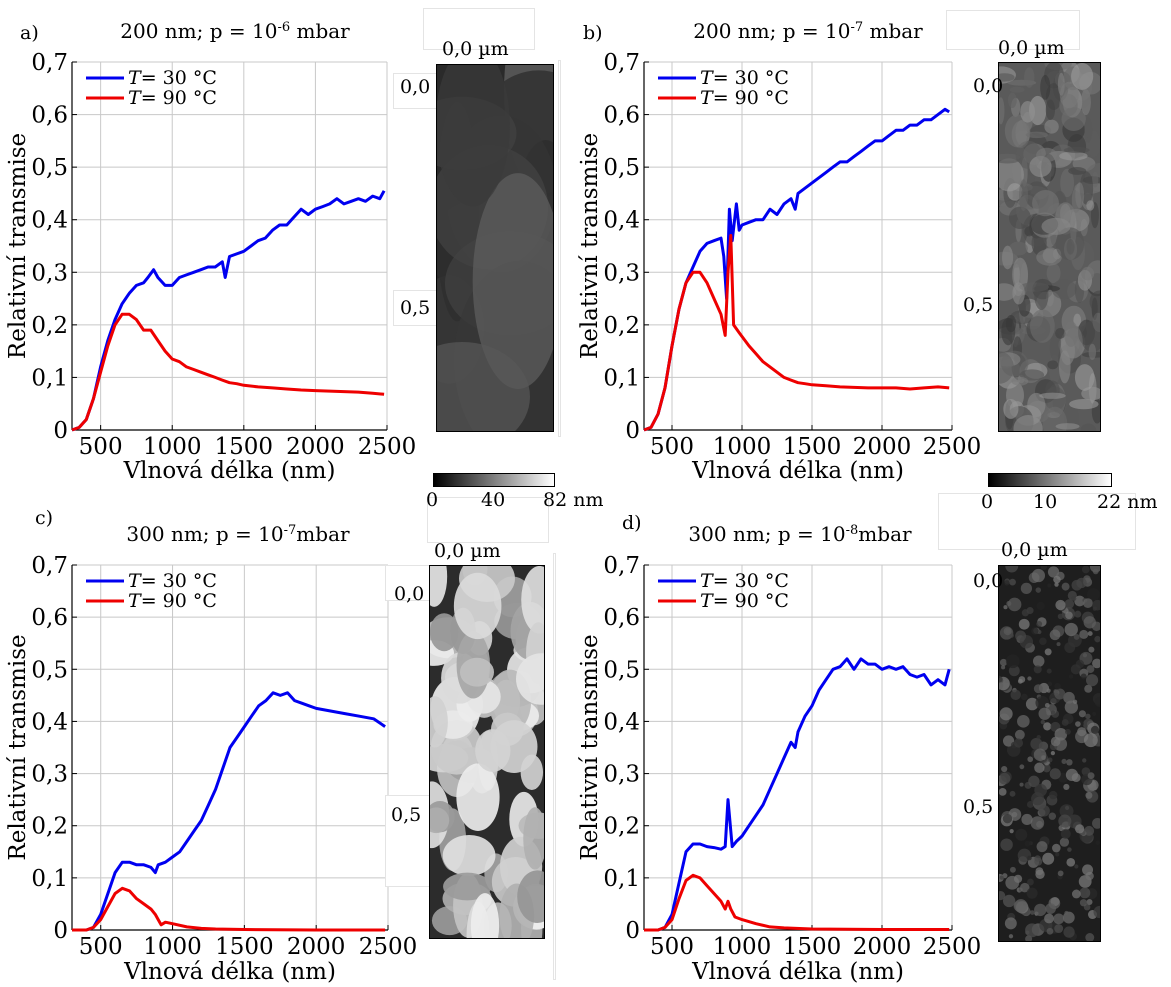 This screenshot has height=987, width=1171. Describe the element at coordinates (593, 33) in the screenshot. I see `panel-letter: b)` at that location.